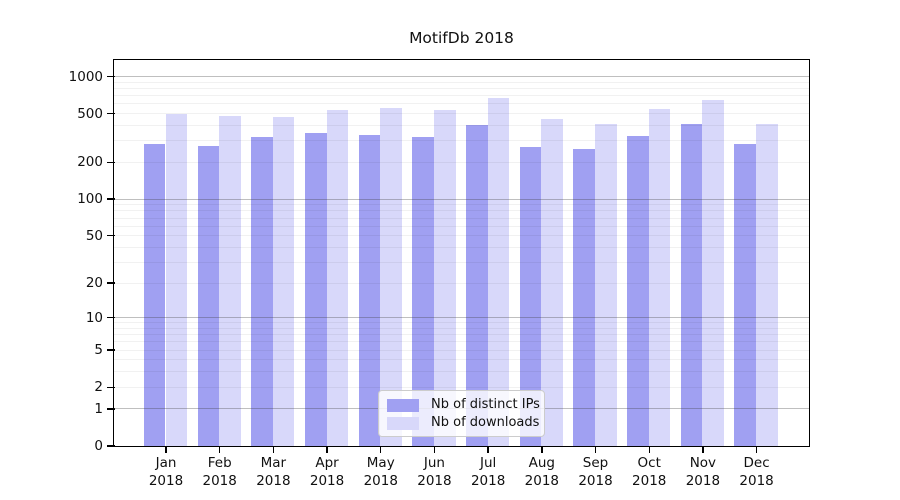 This screenshot has width=900, height=500. Describe the element at coordinates (85, 76) in the screenshot. I see `y-tick-label: 1000` at that location.